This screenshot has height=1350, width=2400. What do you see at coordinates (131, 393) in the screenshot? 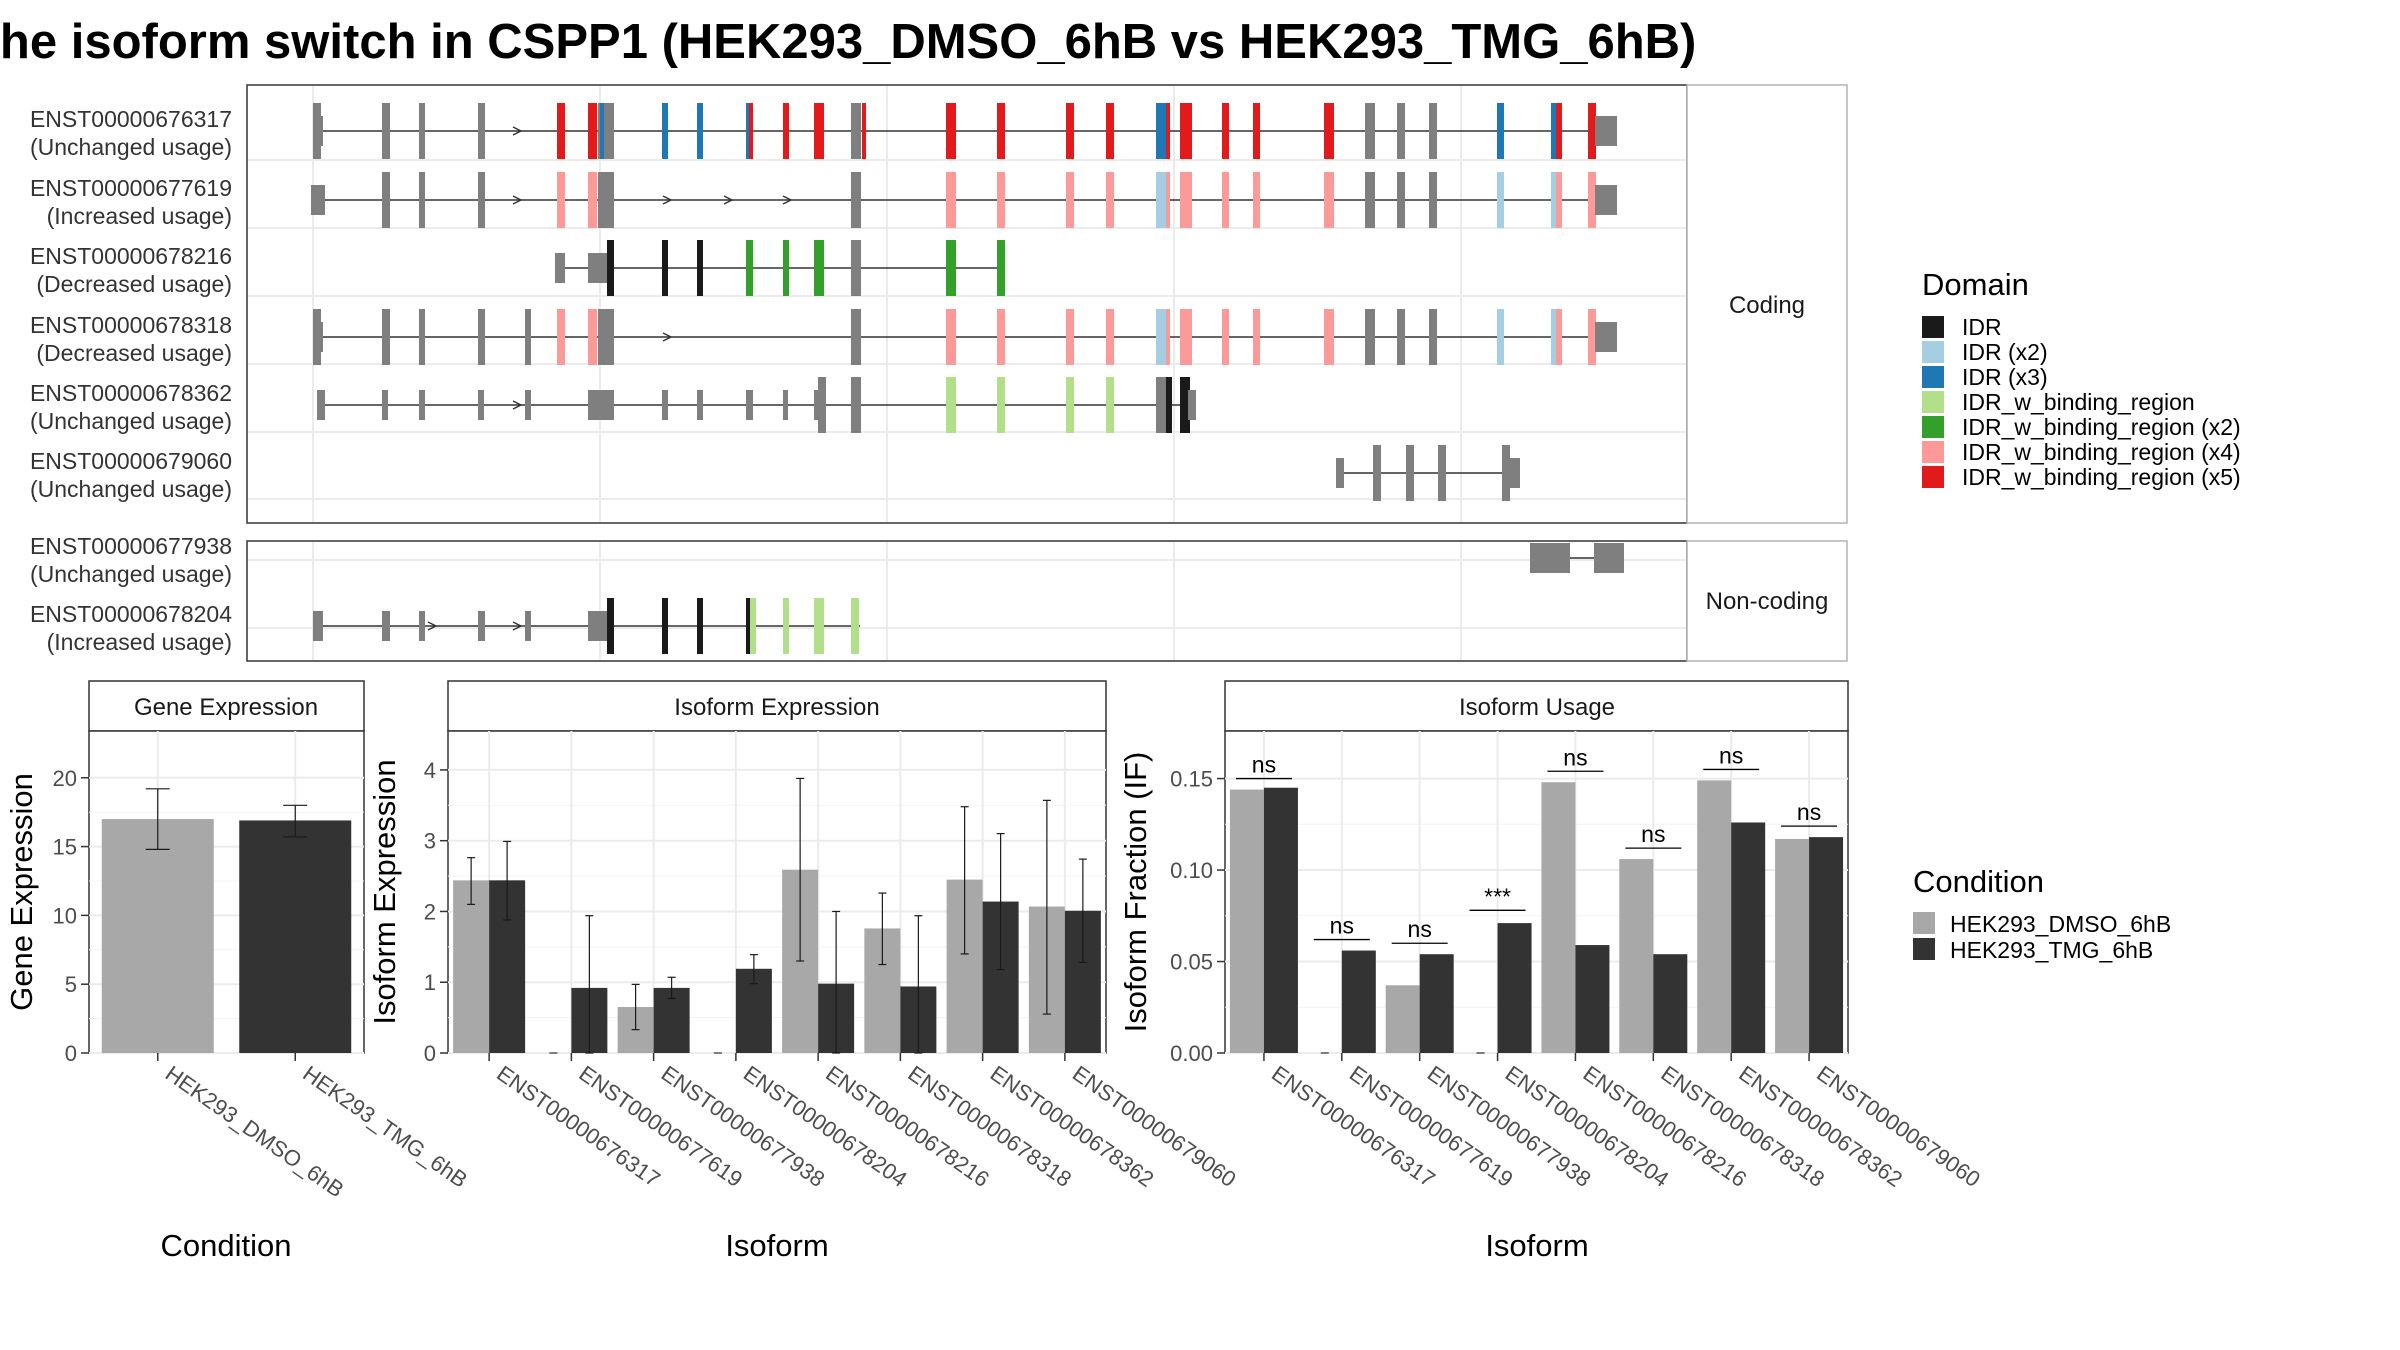
I see `transcript-id-label: ENST00000678362` at bounding box center [131, 393].